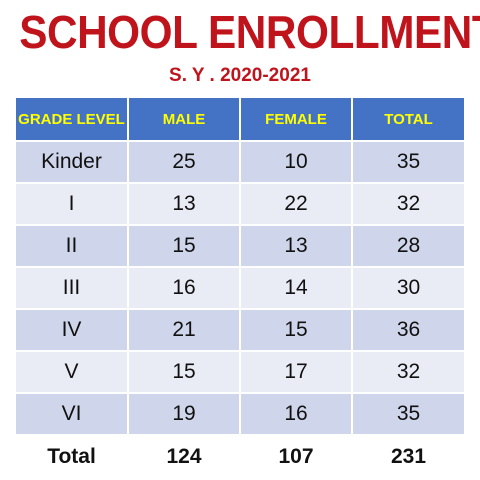  Describe the element at coordinates (72, 203) in the screenshot. I see `grade-cell: I` at that location.